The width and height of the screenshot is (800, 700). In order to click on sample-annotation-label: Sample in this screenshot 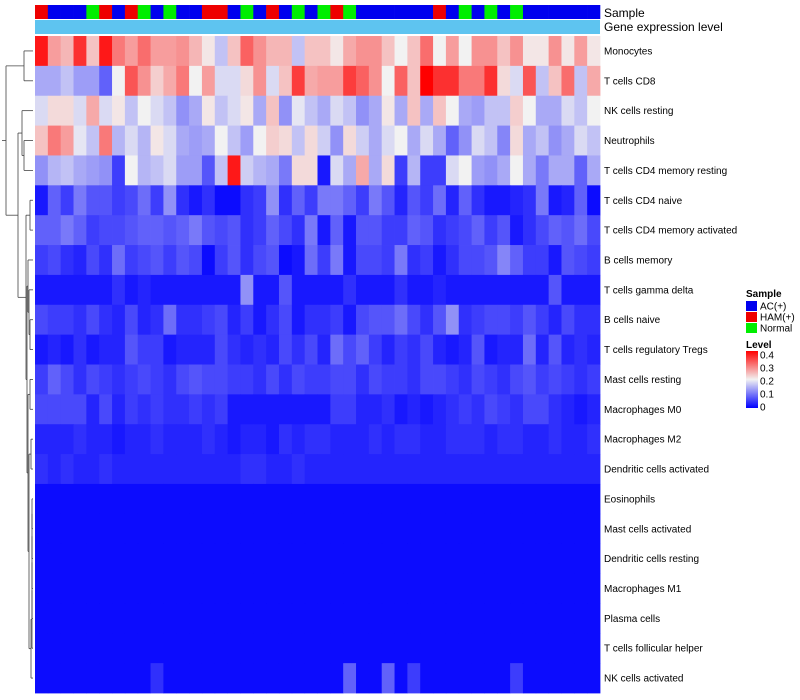, I will do `click(624, 13)`.